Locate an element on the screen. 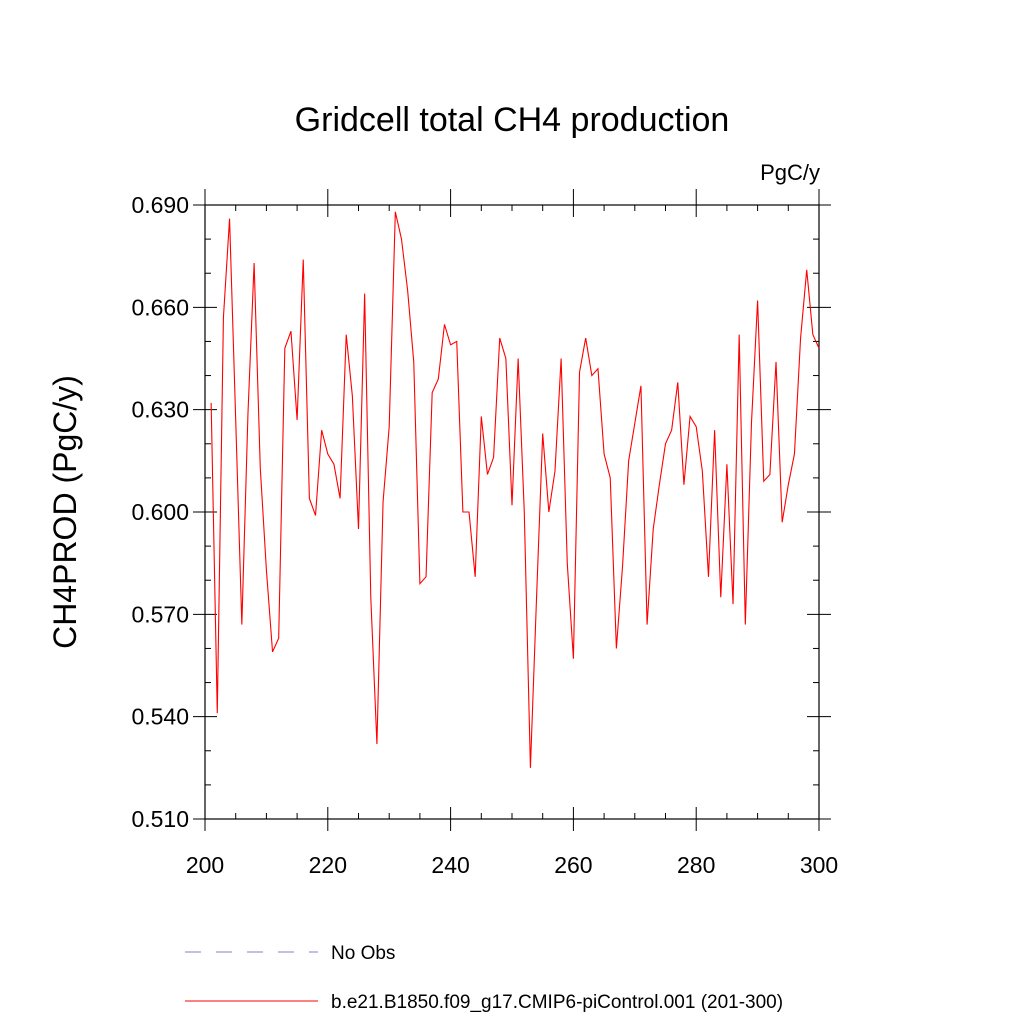  chart-title: Gridcell total CH4 production is located at coordinates (512, 120).